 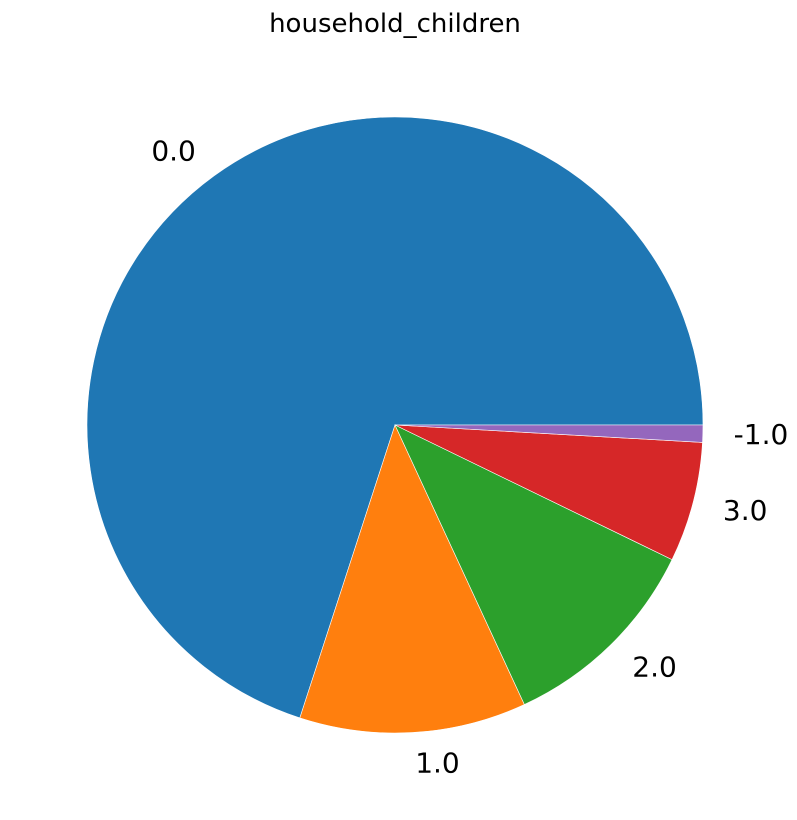 I want to click on pie-label-2.0: 2.0, so click(x=654, y=666).